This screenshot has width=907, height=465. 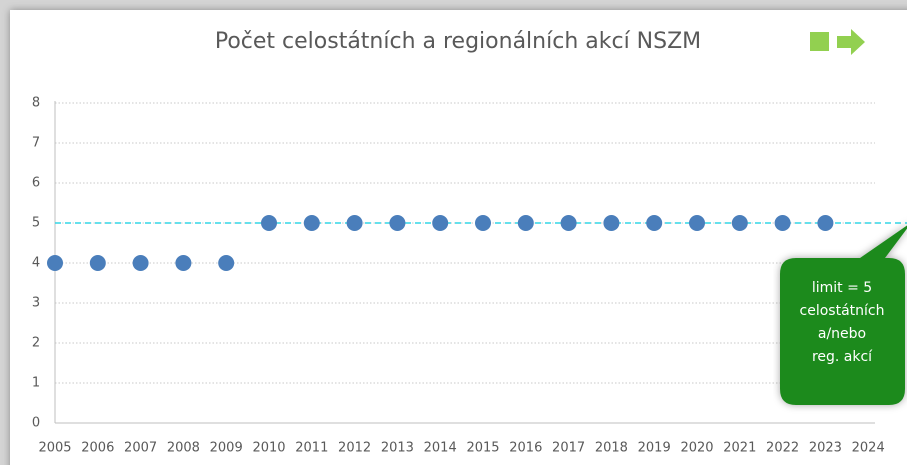 What do you see at coordinates (696, 448) in the screenshot?
I see `x-tick-label: 2020` at bounding box center [696, 448].